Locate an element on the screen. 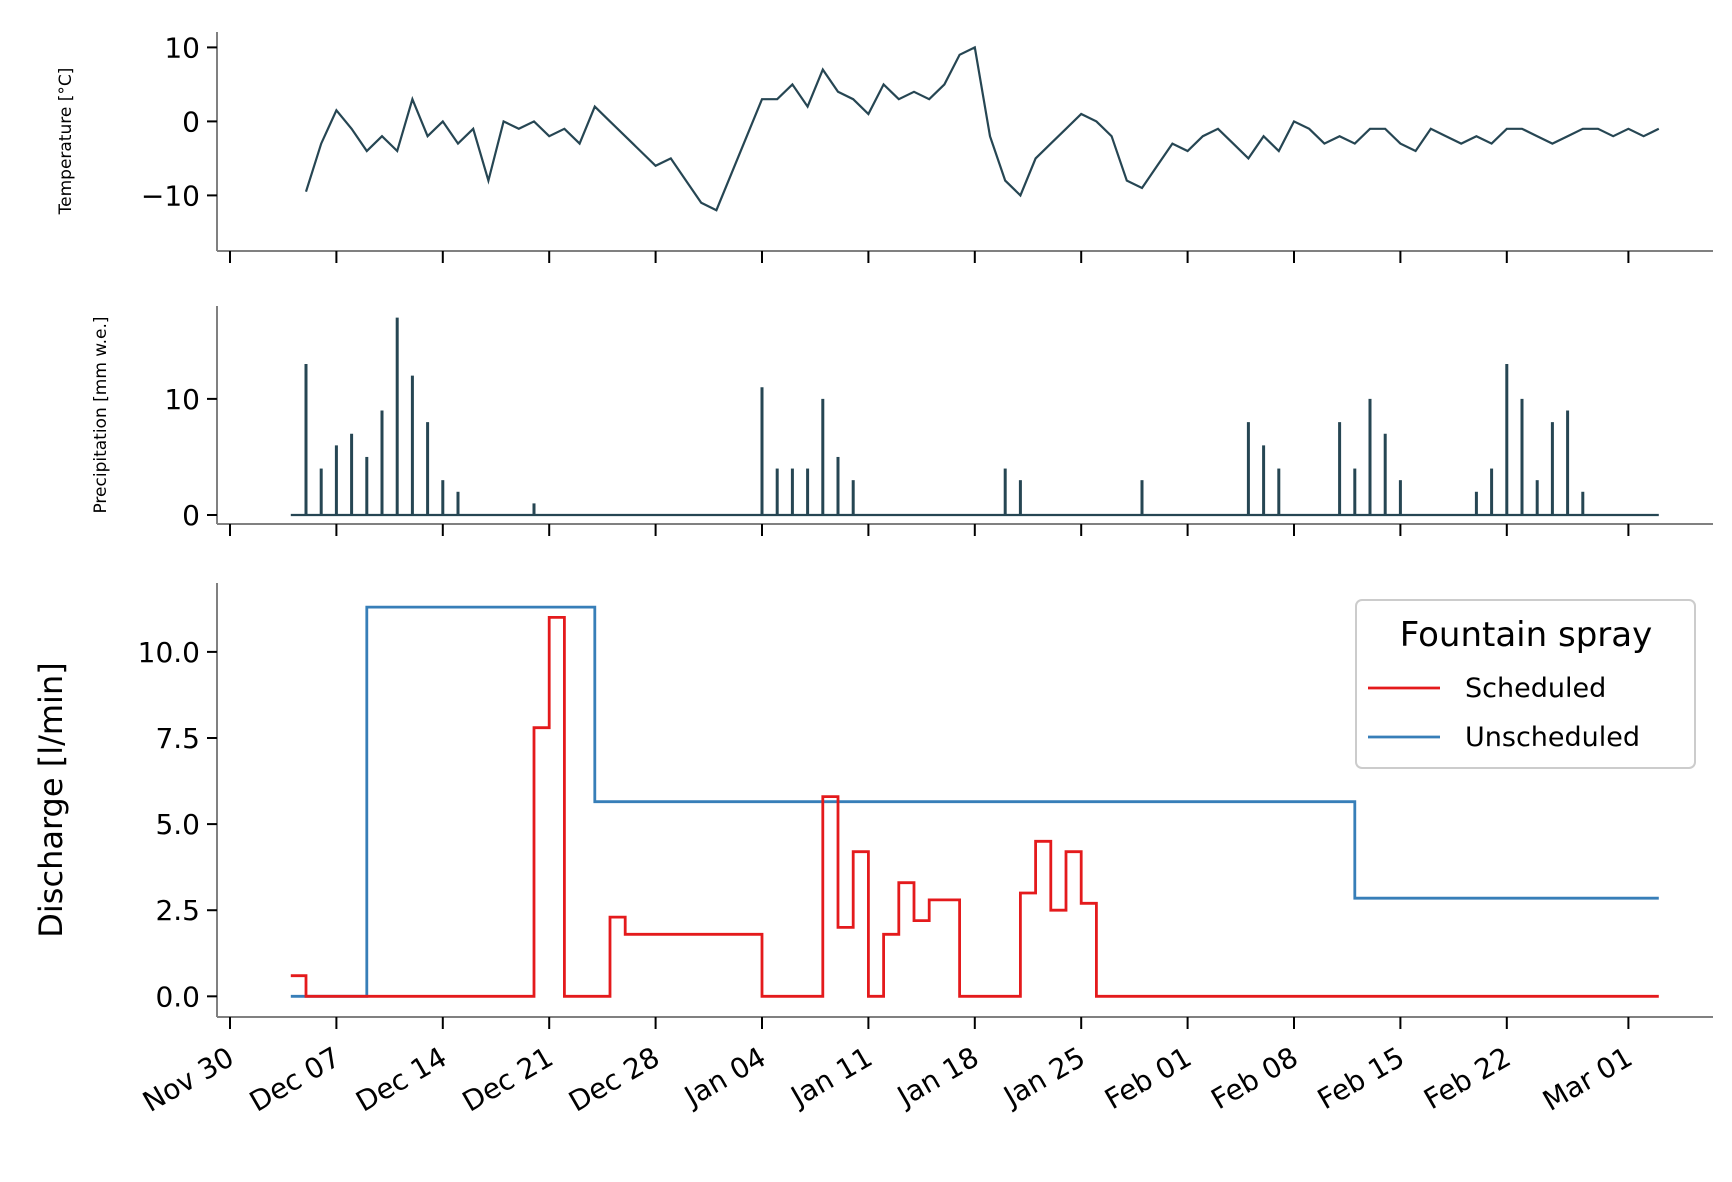 Image resolution: width=1732 pixels, height=1182 pixels. x-tick-label: Mar 01 is located at coordinates (1587, 1078).